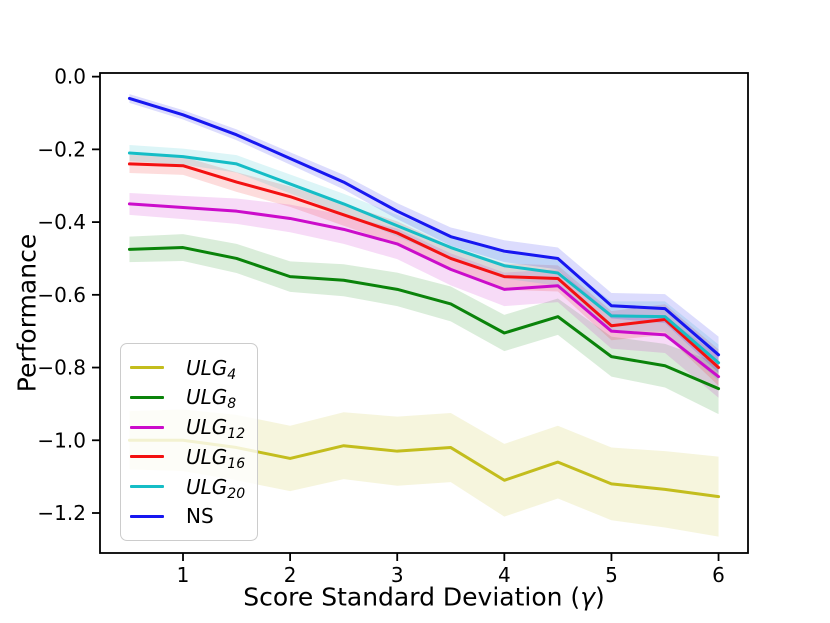  I want to click on legend-swatch-ulg12, so click(147, 427).